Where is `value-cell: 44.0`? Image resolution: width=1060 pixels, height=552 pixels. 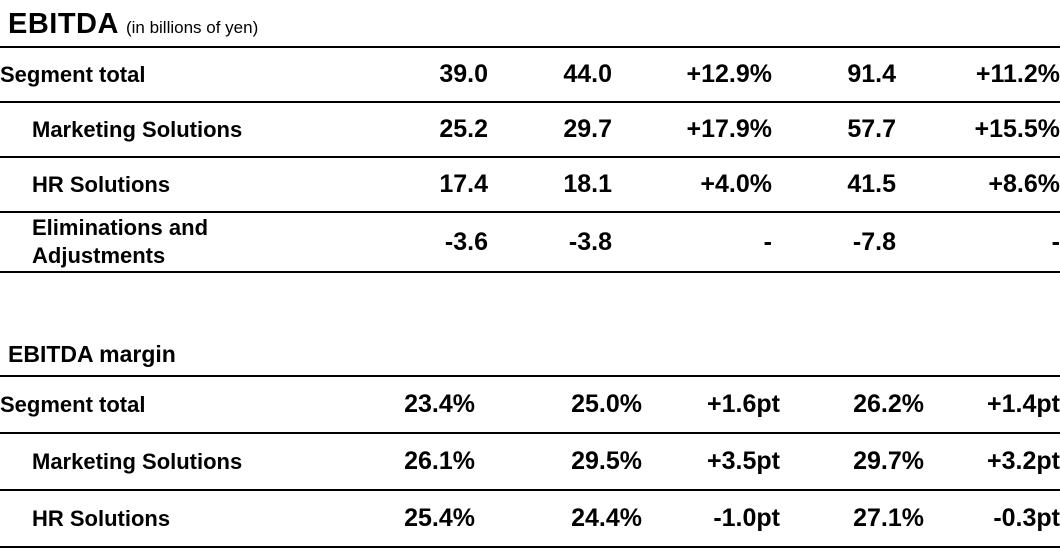 value-cell: 44.0 is located at coordinates (550, 75).